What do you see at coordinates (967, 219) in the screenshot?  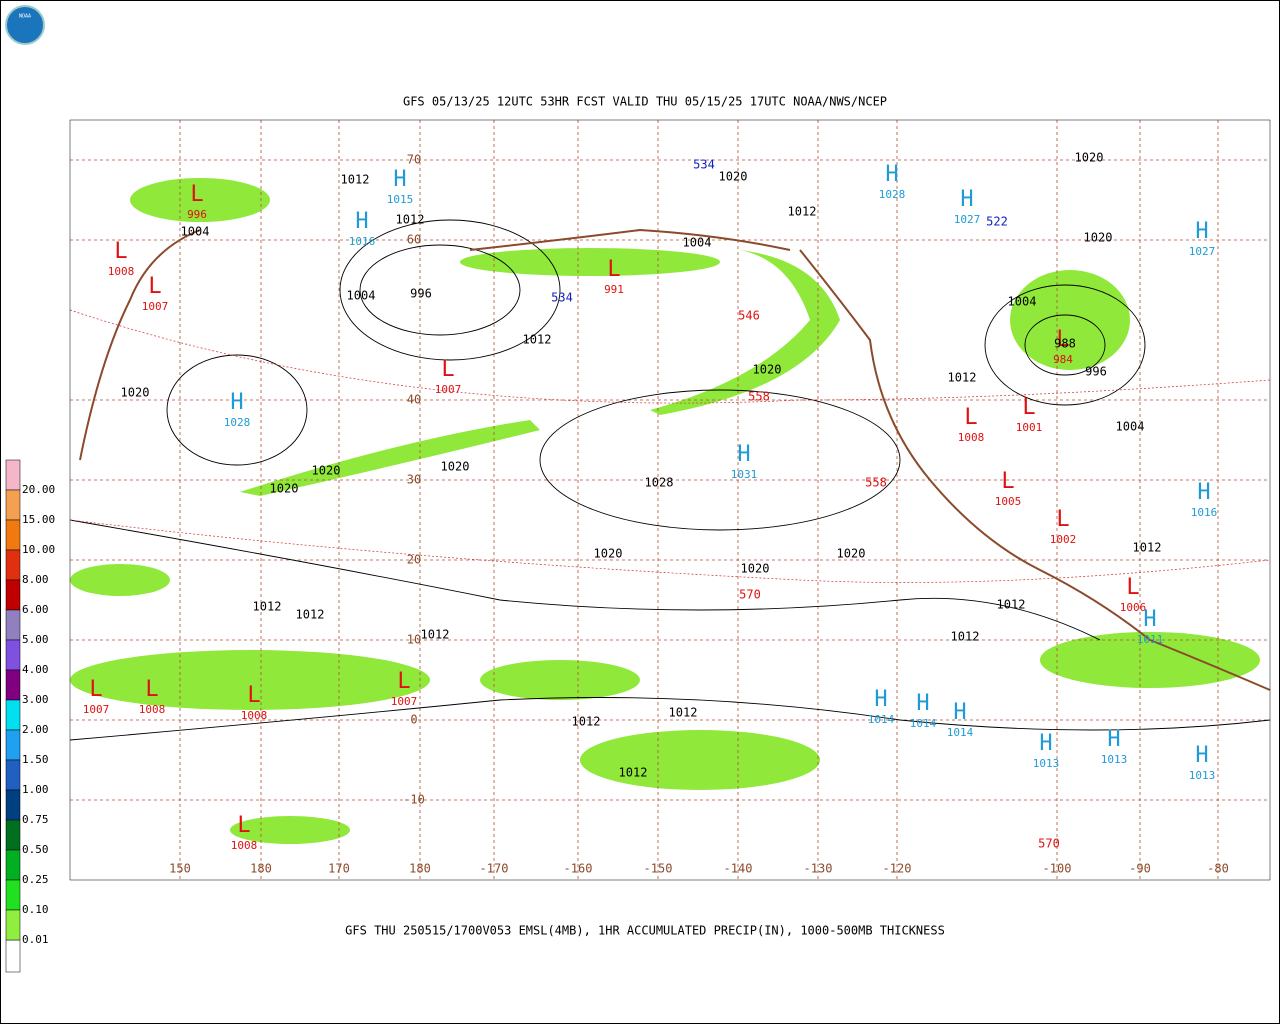 I see `center-pressure: 1027` at bounding box center [967, 219].